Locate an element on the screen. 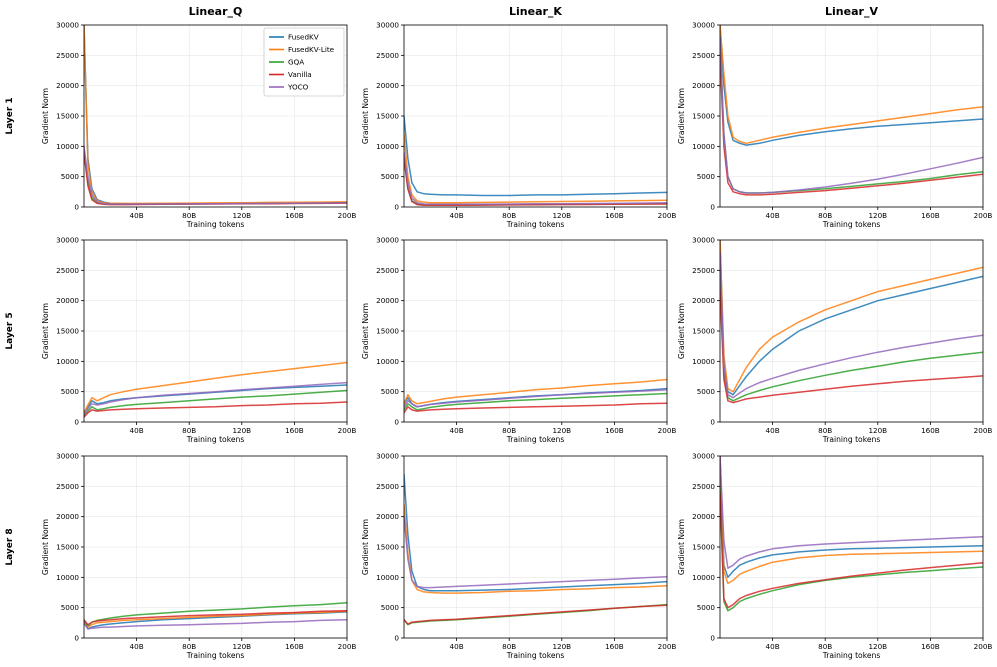 Image resolution: width=997 pixels, height=667 pixels. legend-label-yoco: YOCO is located at coordinates (298, 87).